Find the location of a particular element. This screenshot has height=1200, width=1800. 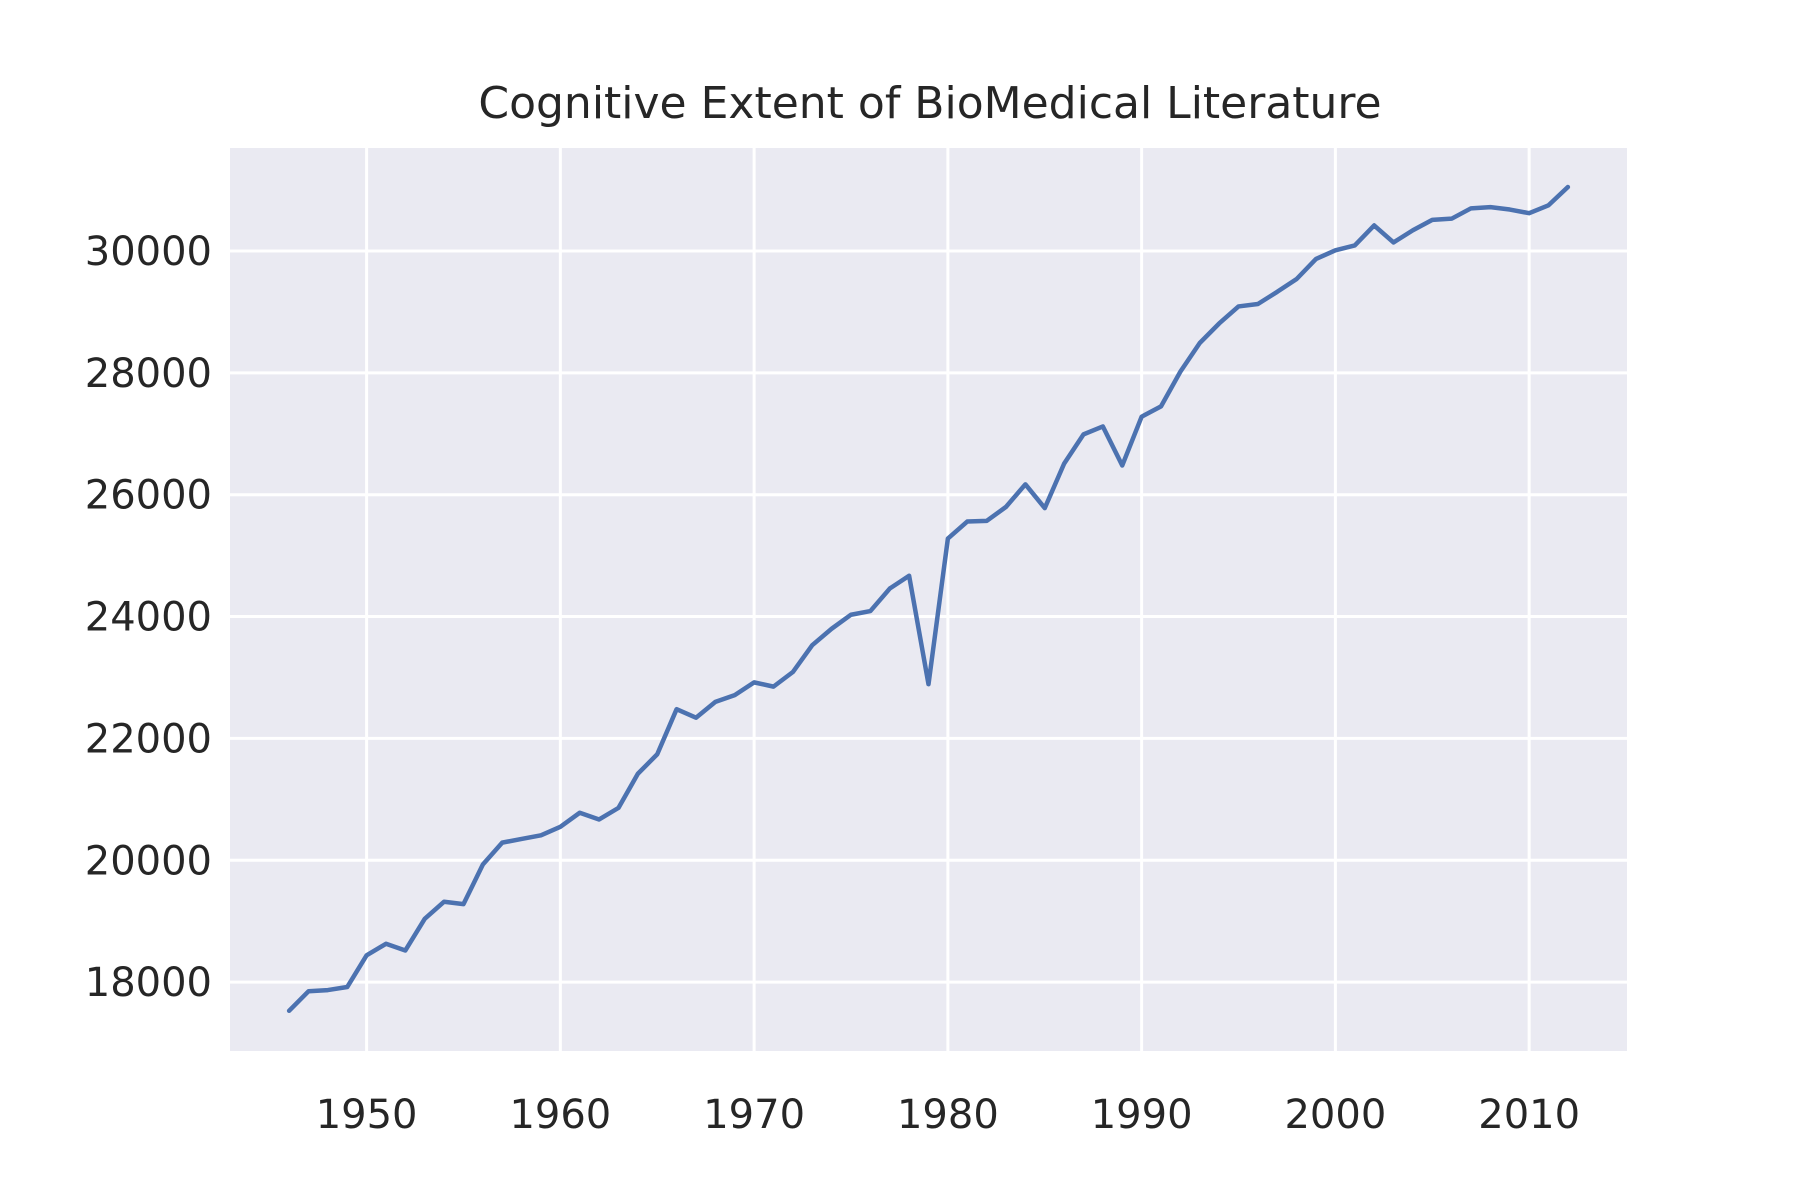

y-axis-ticks: 18000 20000 22000 24000 26000 28000 30000 is located at coordinates (148, 617).